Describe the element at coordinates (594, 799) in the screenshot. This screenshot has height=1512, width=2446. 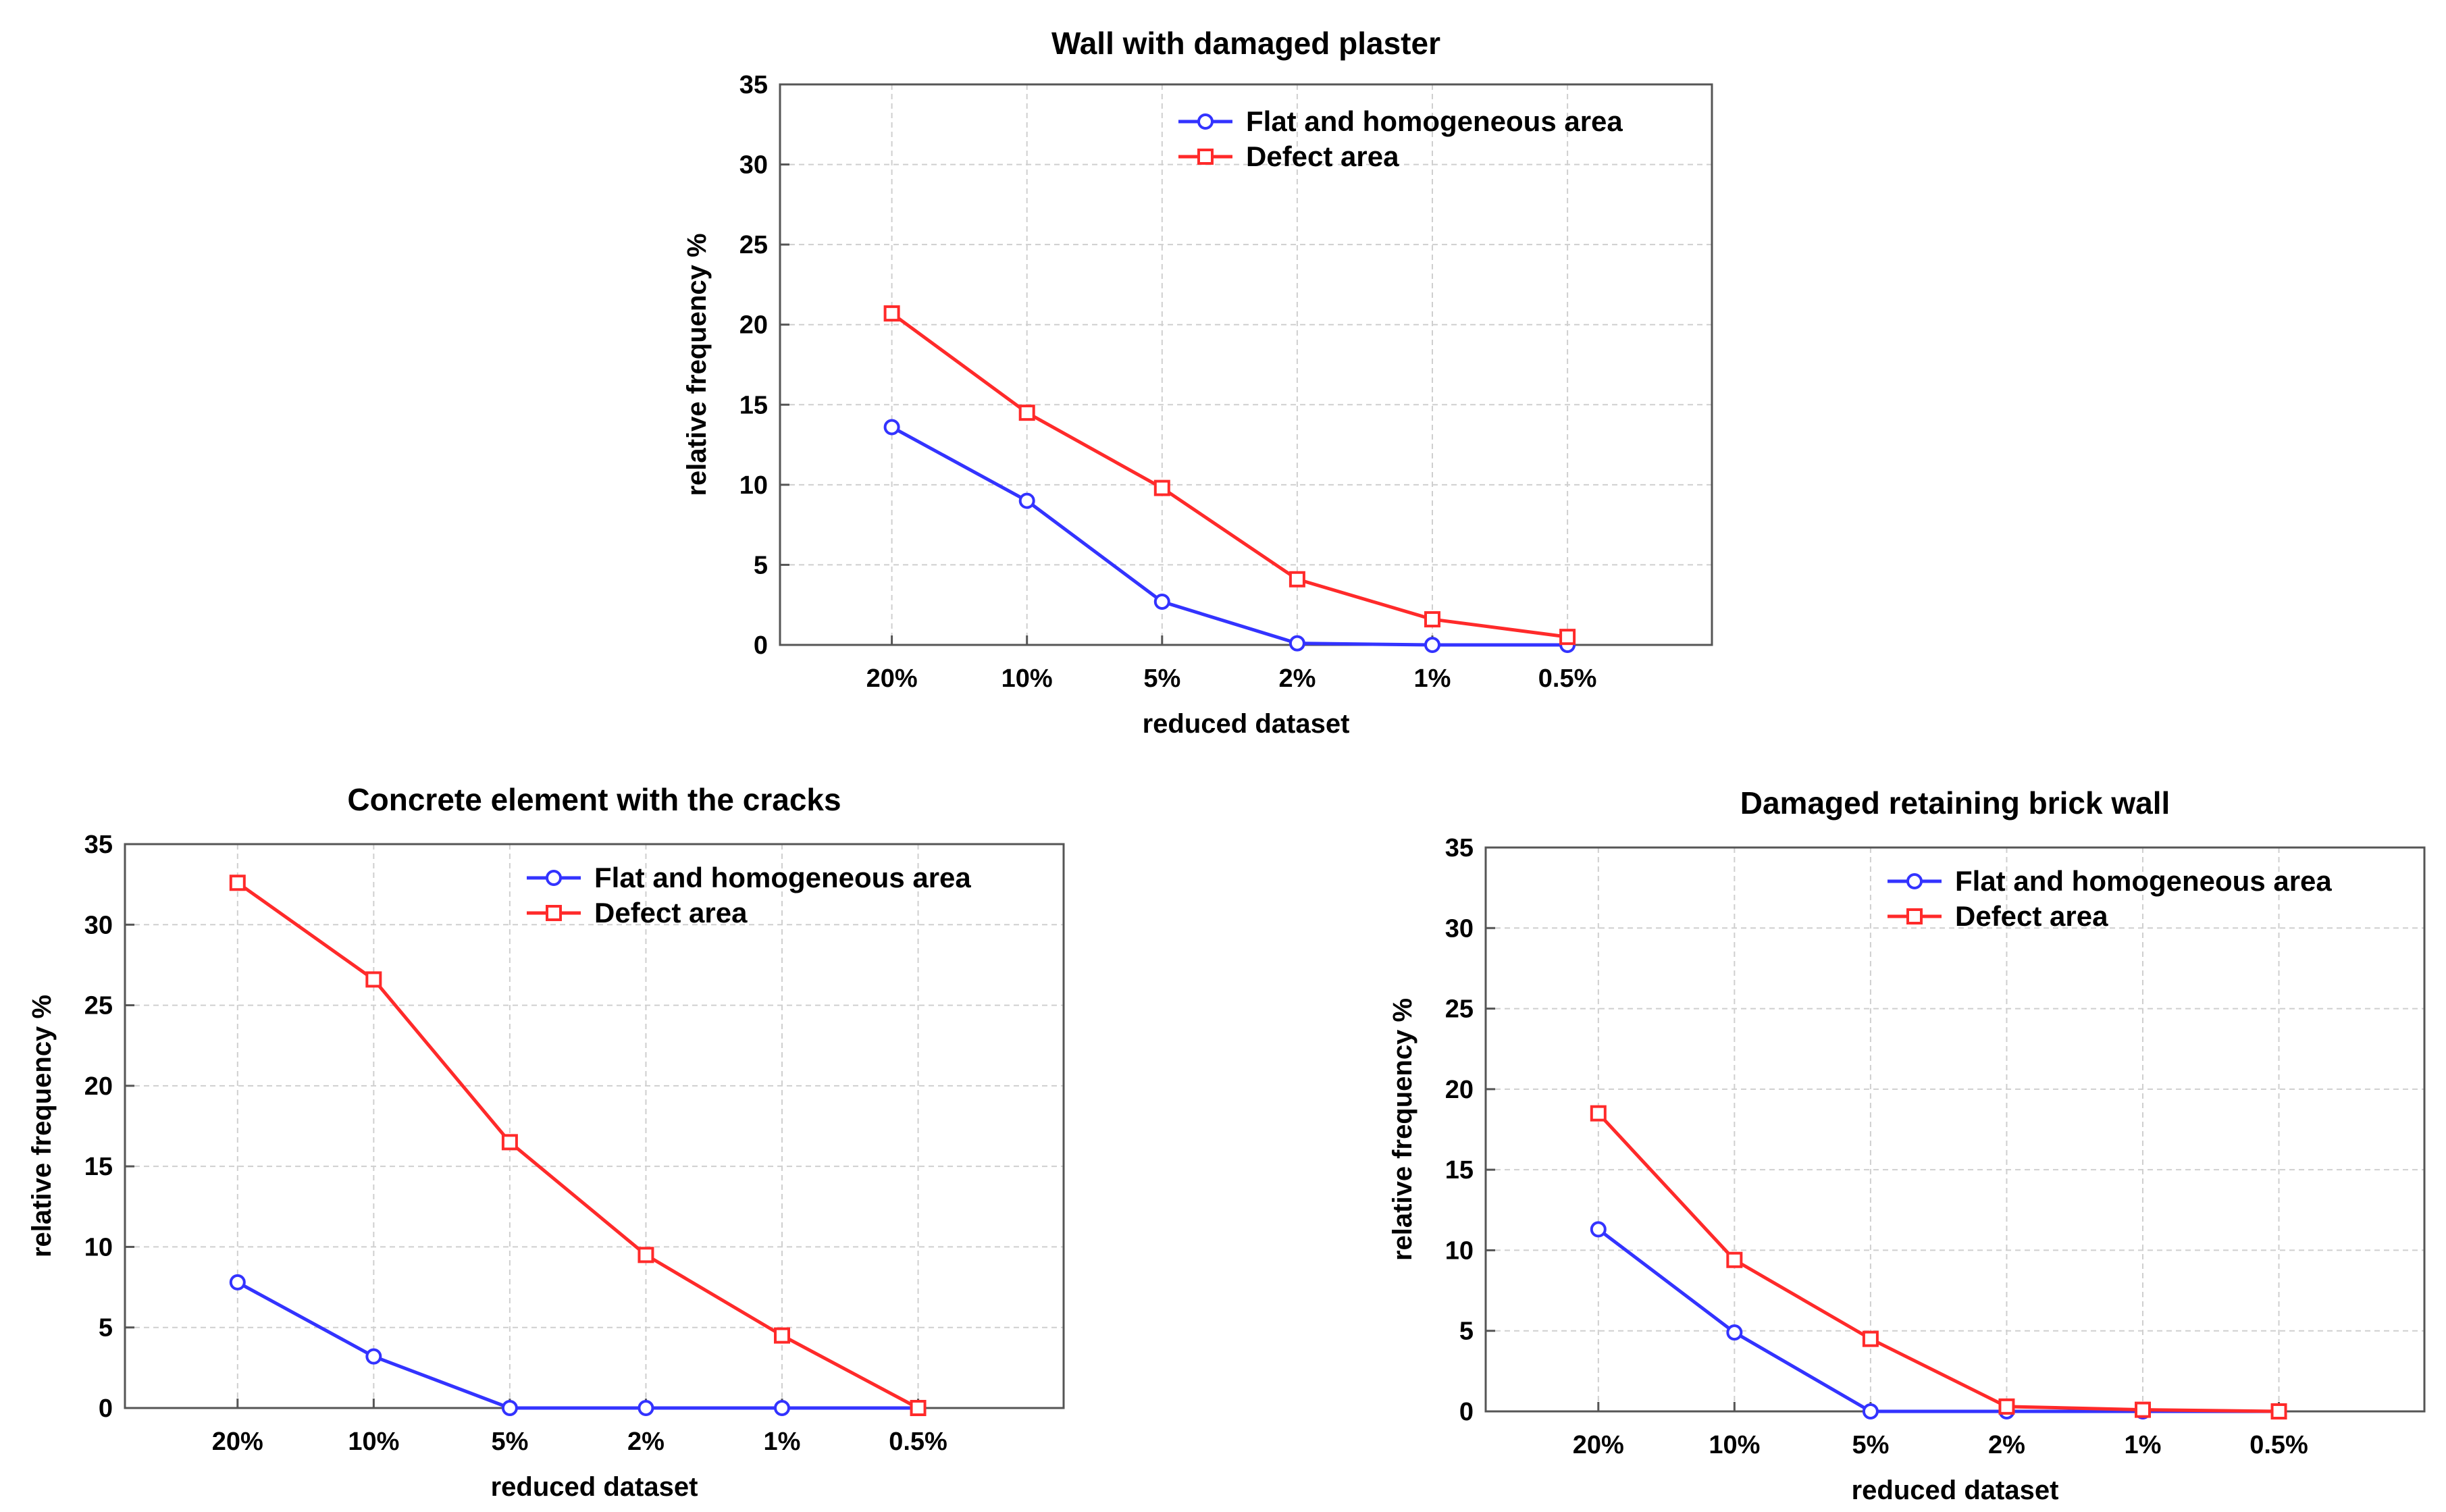
I see `chart-title: Concrete element with the cracks` at that location.